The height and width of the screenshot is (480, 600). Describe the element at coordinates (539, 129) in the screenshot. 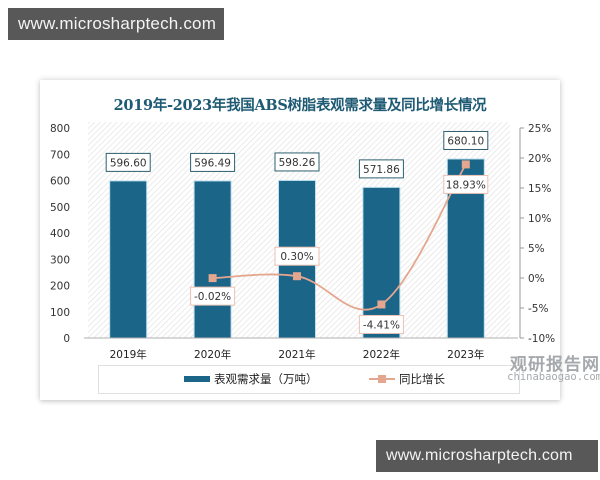

I see `right-axis-tick: 25%` at that location.